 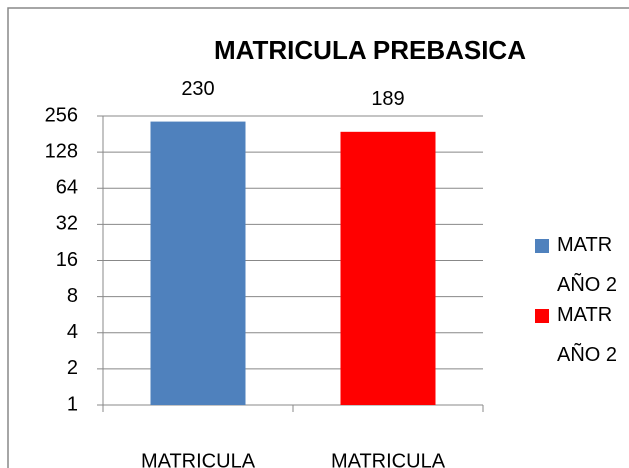 I want to click on y-tick-label: 32, so click(x=67, y=224).